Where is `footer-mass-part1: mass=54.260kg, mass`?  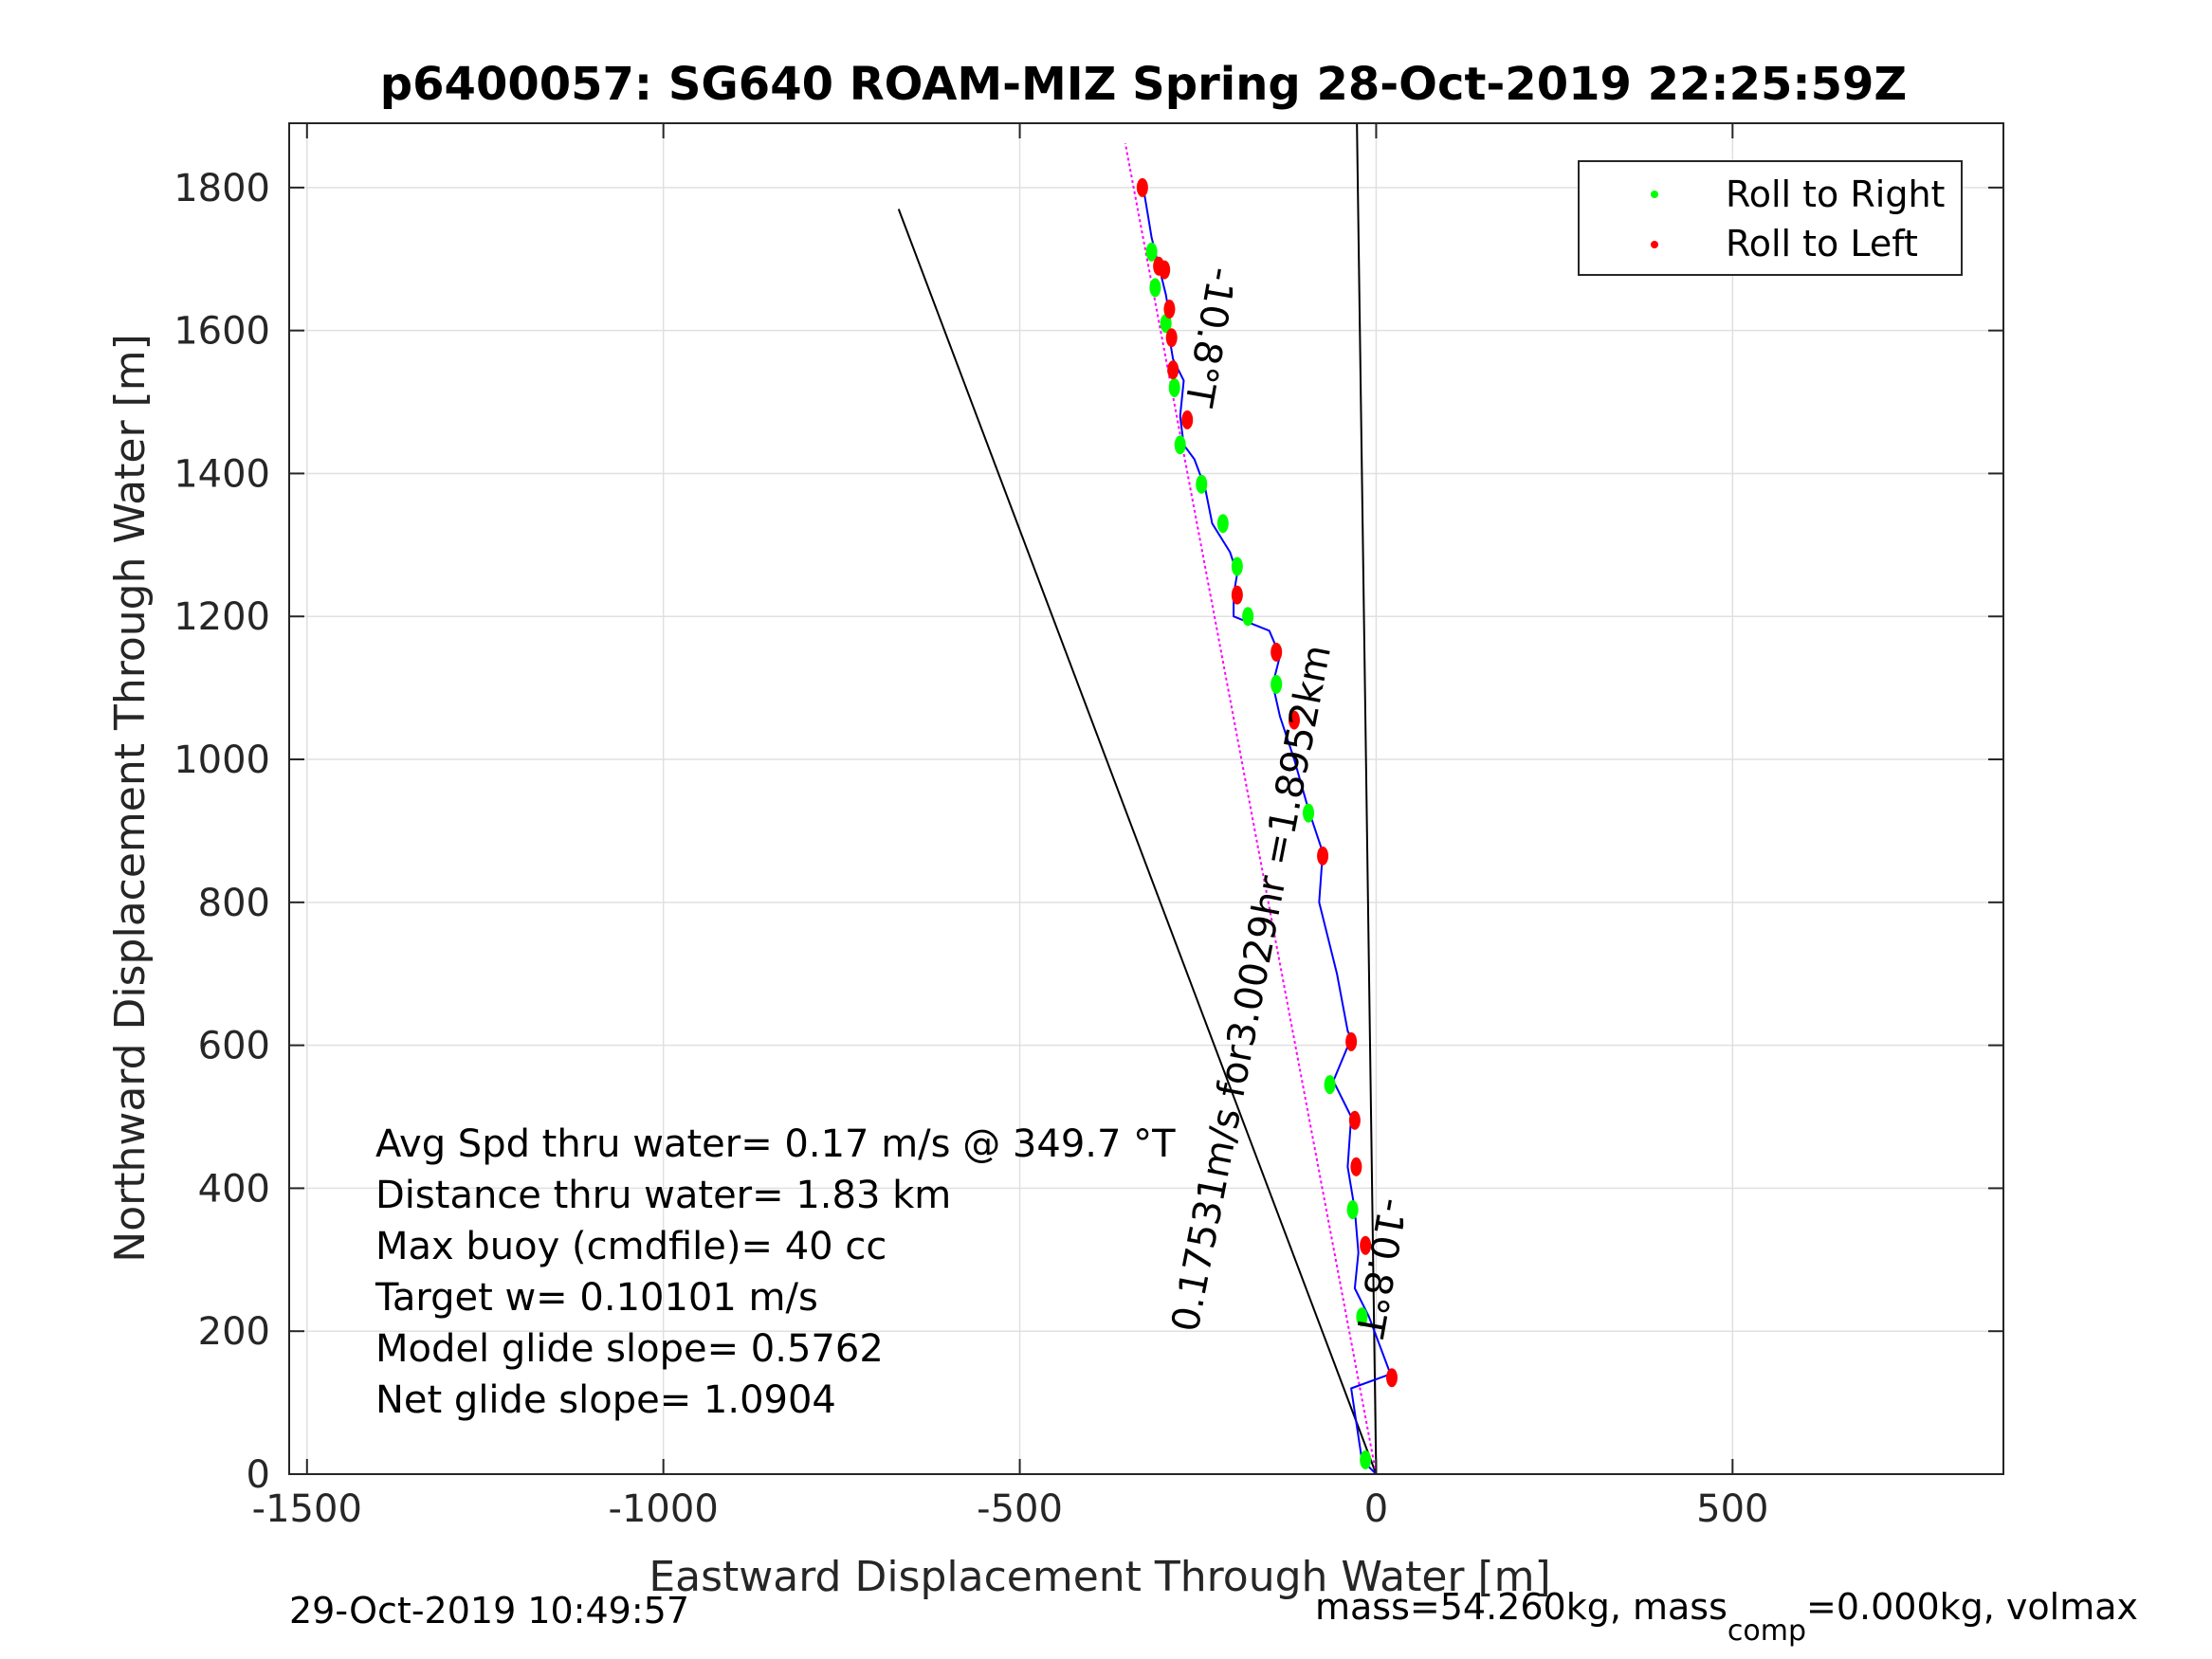
footer-mass-part1: mass=54.260kg, mass is located at coordinates (1521, 1607).